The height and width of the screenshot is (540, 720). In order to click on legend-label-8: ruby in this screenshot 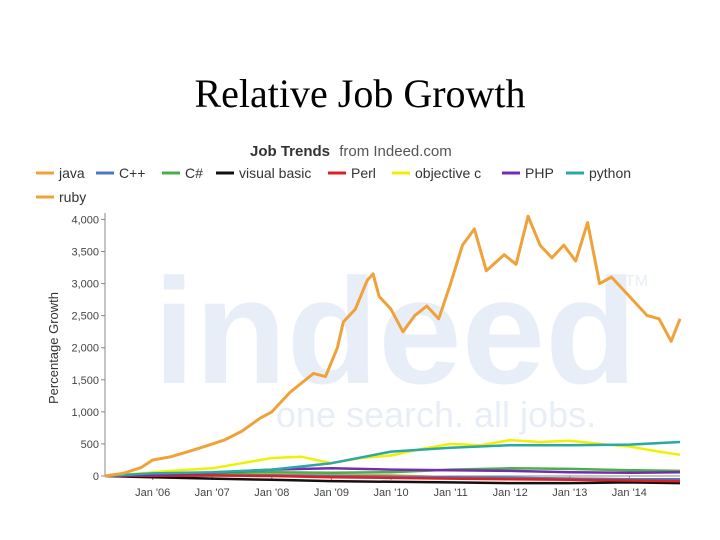, I will do `click(72, 197)`.